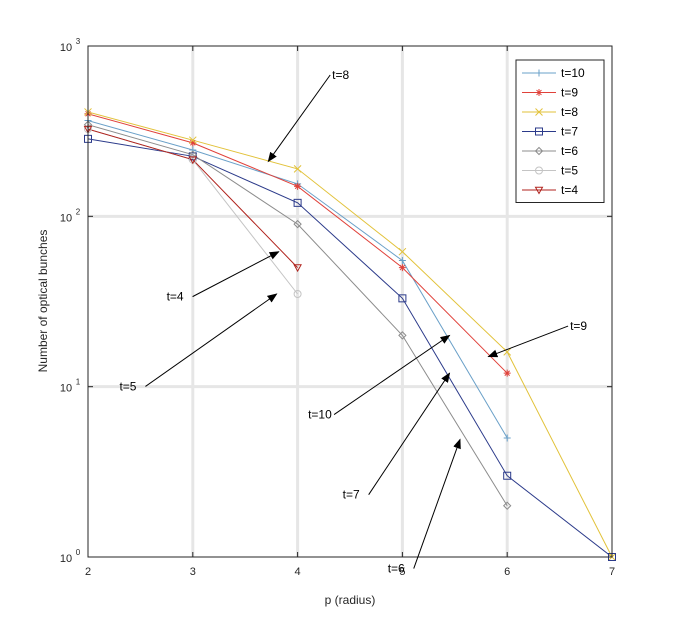  Describe the element at coordinates (351, 495) in the screenshot. I see `annotation-label-t-7: t=7` at that location.